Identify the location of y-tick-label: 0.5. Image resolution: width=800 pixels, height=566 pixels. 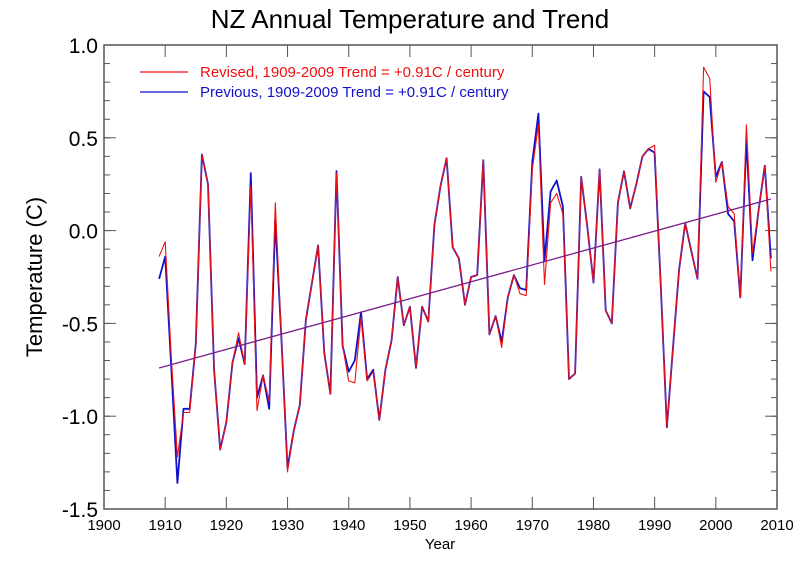
(83, 139).